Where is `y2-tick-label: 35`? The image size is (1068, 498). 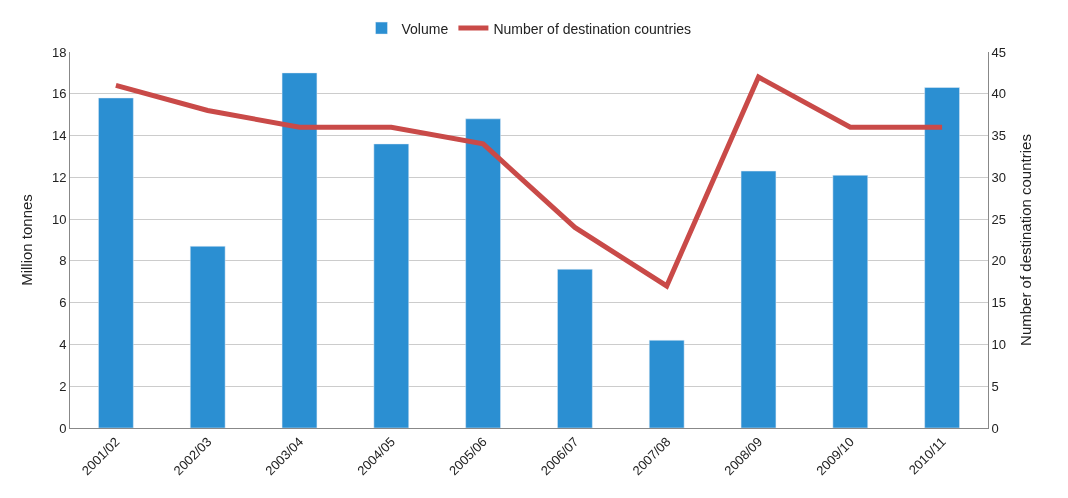
y2-tick-label: 35 is located at coordinates (999, 136).